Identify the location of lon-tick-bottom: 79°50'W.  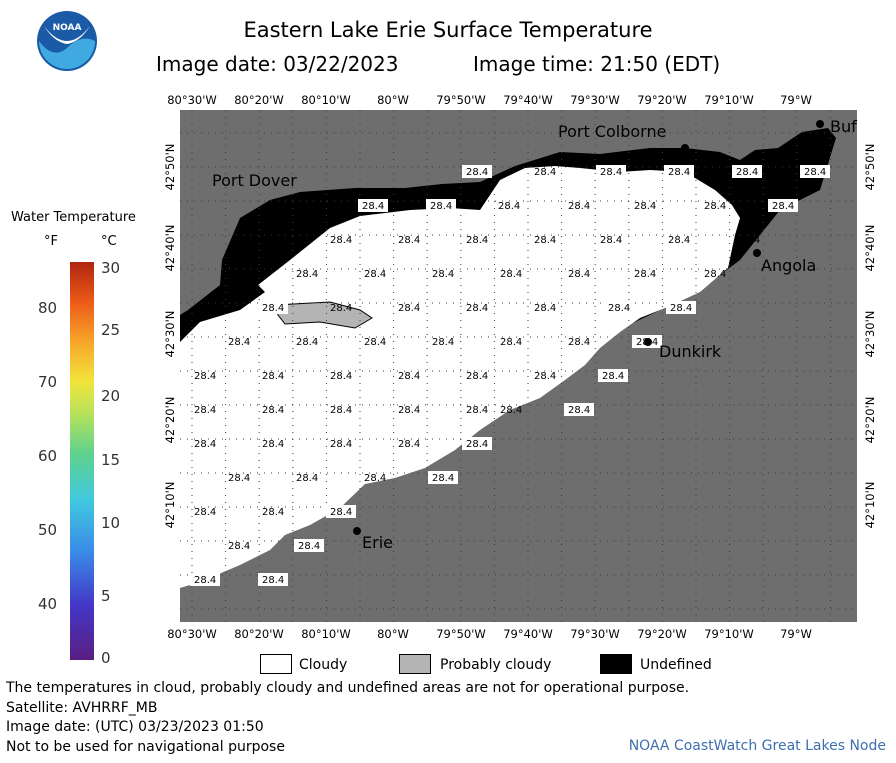
(461, 634).